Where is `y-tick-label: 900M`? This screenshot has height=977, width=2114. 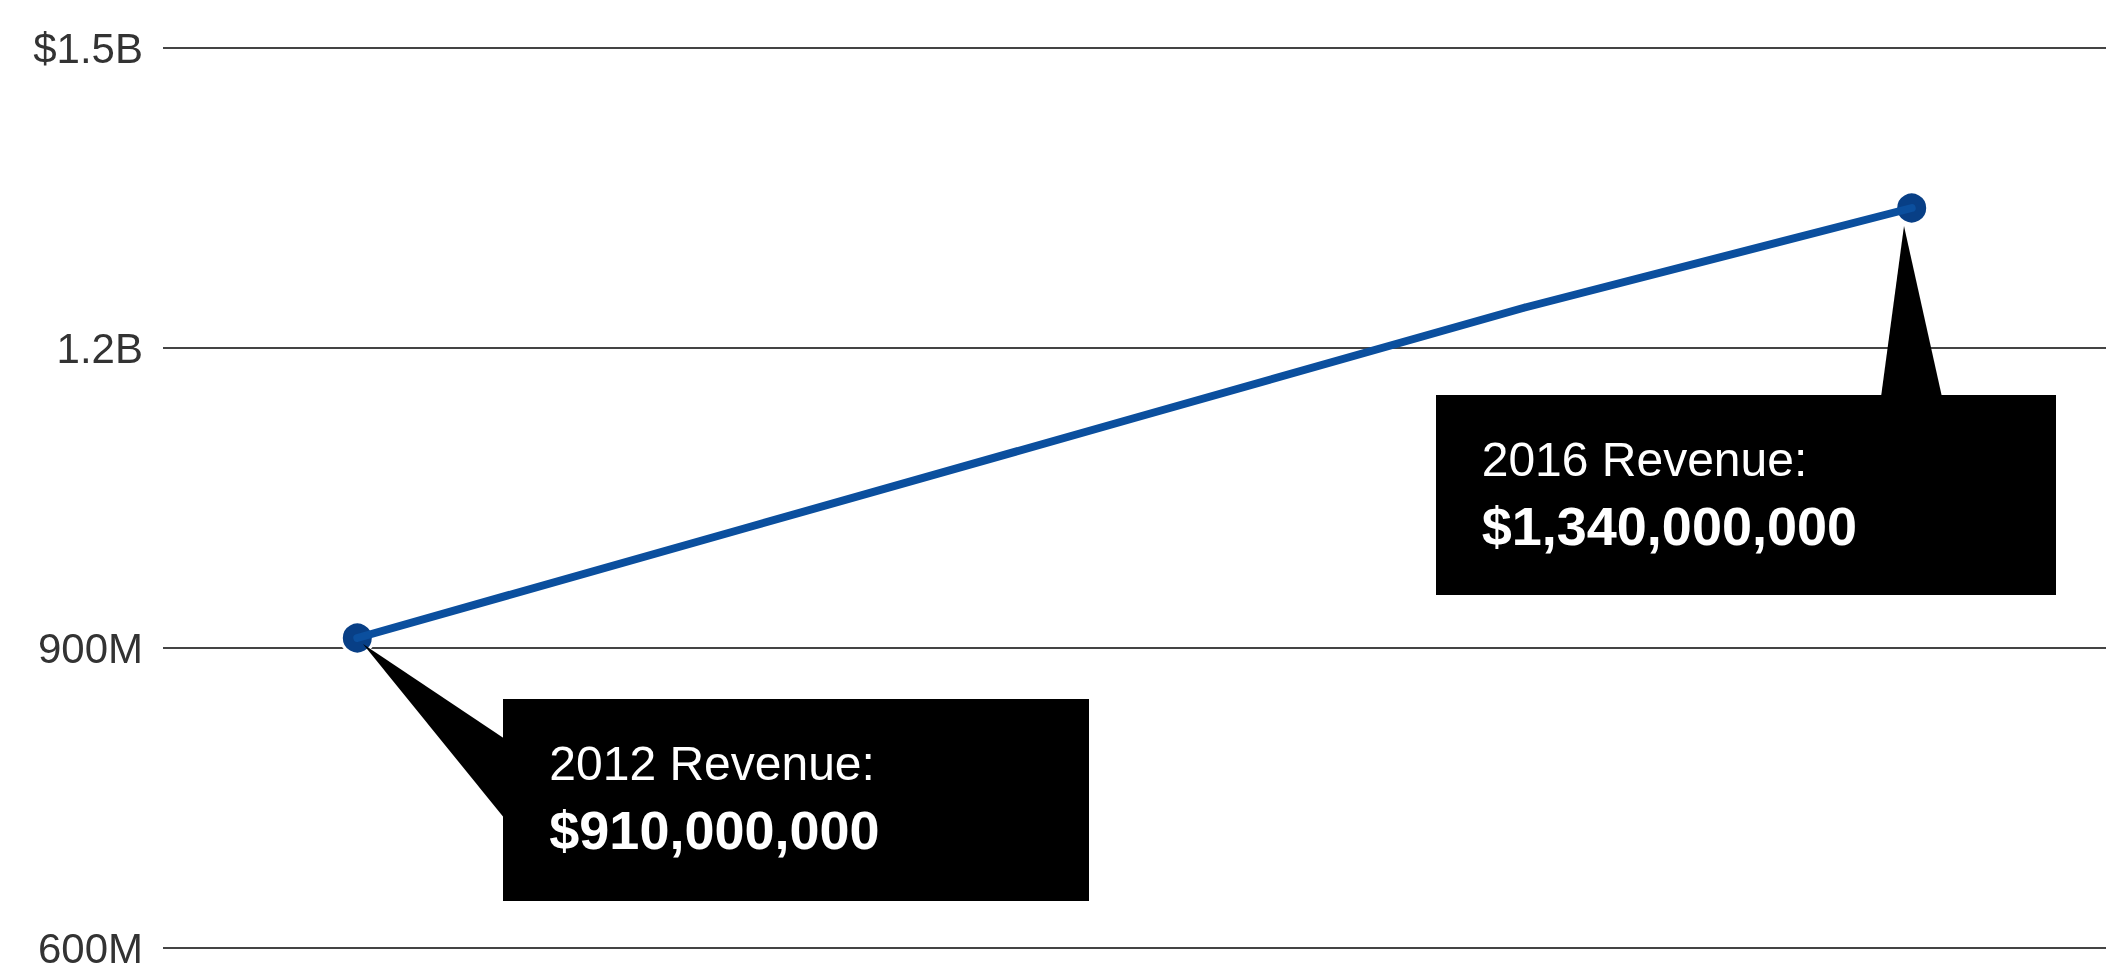 y-tick-label: 900M is located at coordinates (90, 648).